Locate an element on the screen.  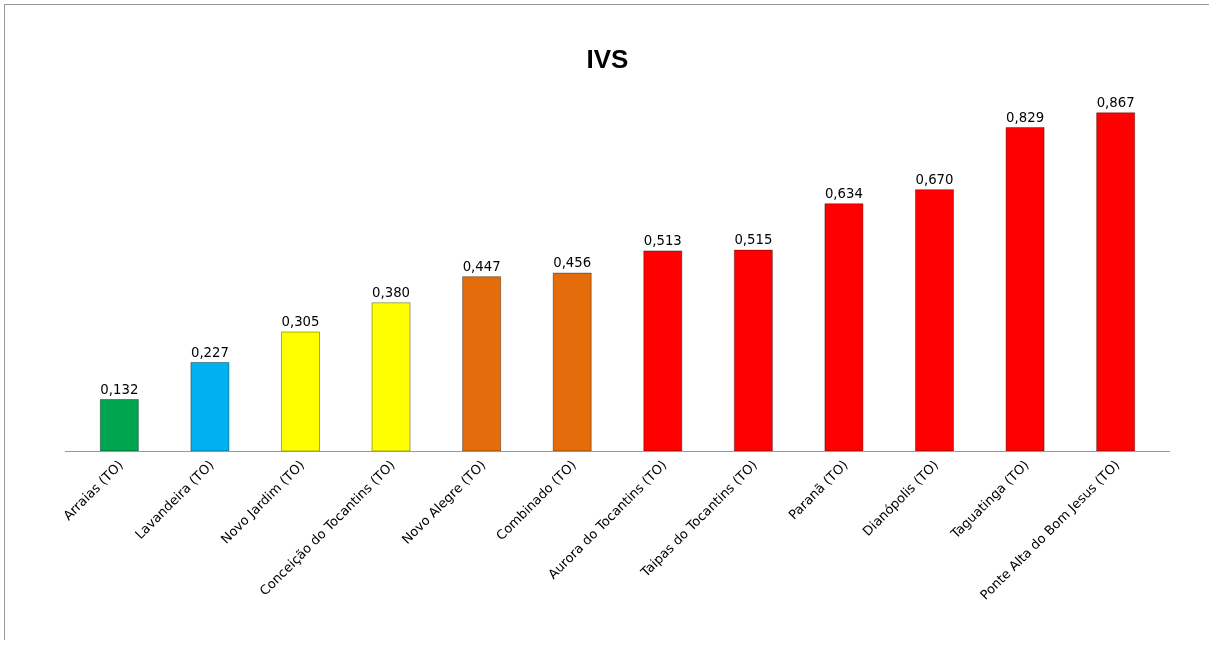
data-label: 0,305 is located at coordinates (300, 322).